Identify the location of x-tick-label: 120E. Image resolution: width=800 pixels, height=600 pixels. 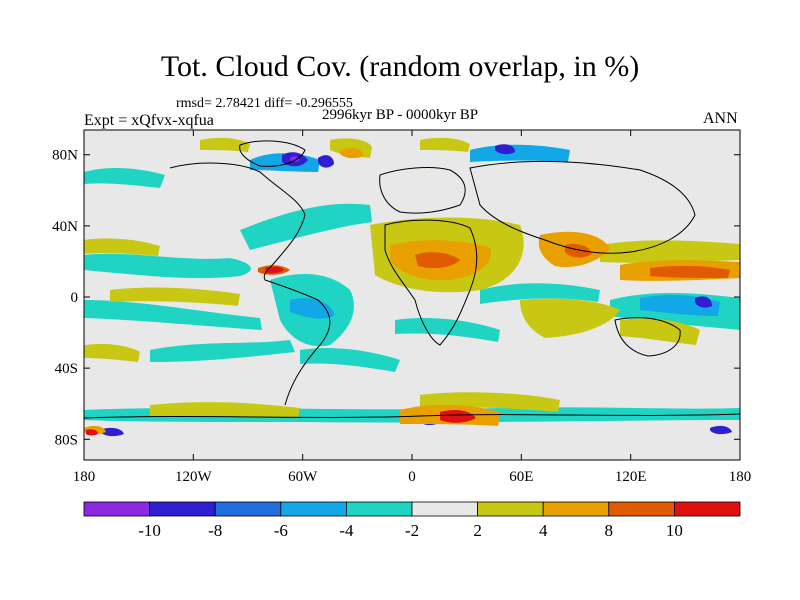
(631, 477).